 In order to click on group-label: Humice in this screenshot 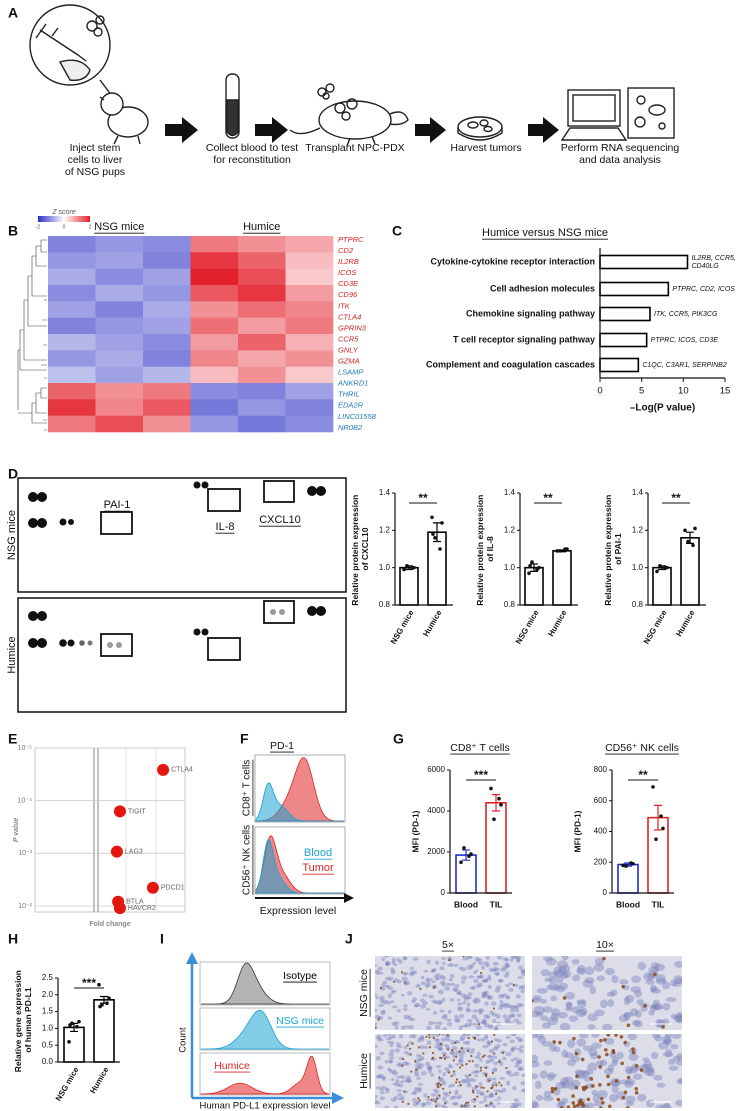, I will do `click(261, 227)`.